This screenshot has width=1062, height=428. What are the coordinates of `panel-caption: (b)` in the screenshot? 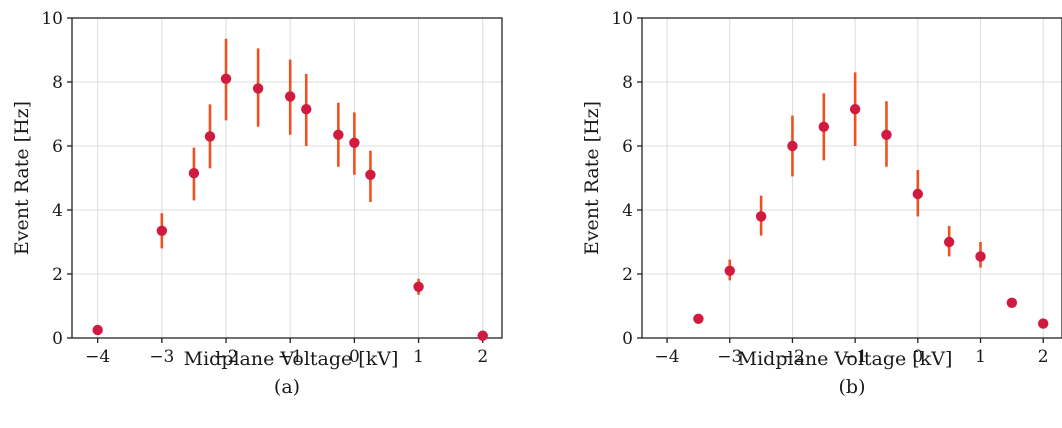 It's located at (852, 387).